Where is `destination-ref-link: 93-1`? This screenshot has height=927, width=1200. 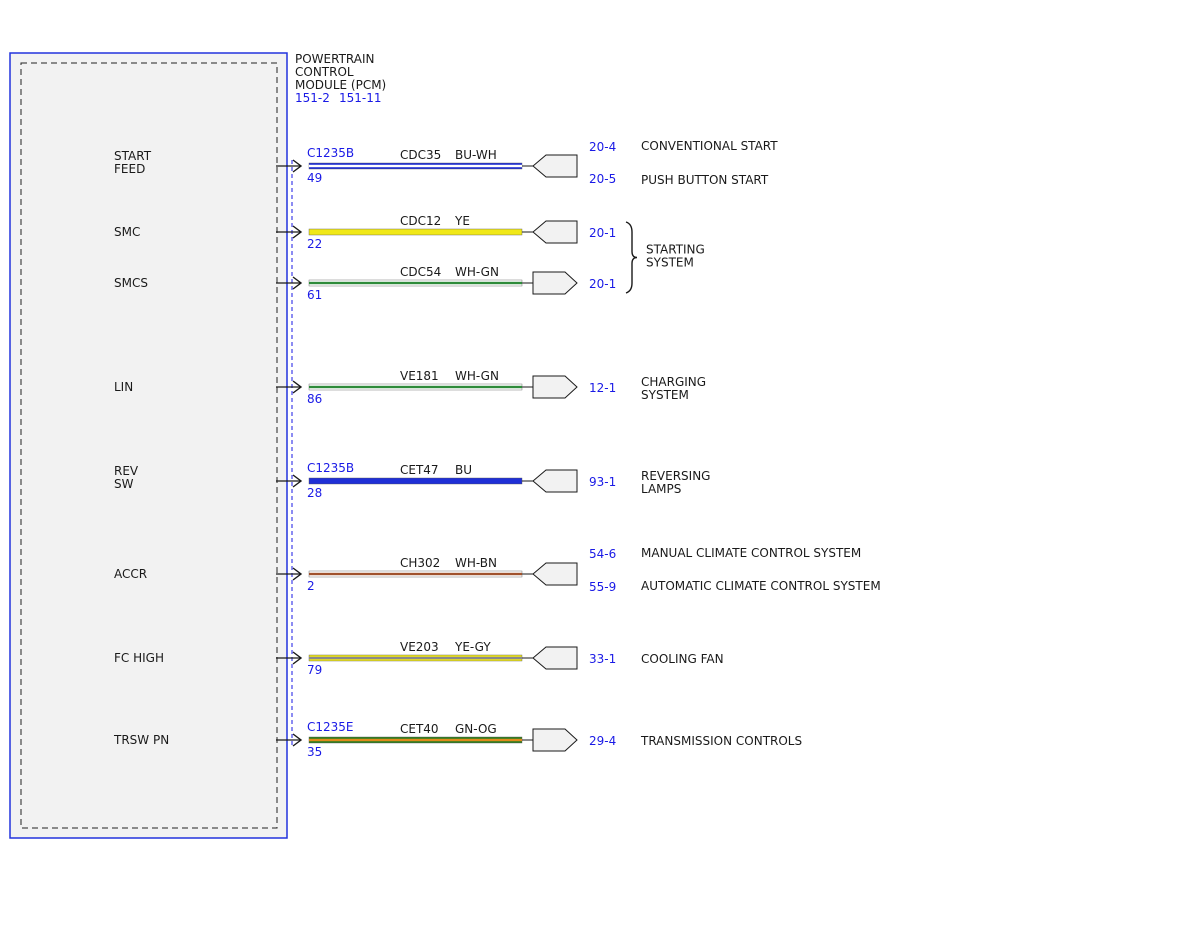
destination-ref-link: 93-1 is located at coordinates (602, 482).